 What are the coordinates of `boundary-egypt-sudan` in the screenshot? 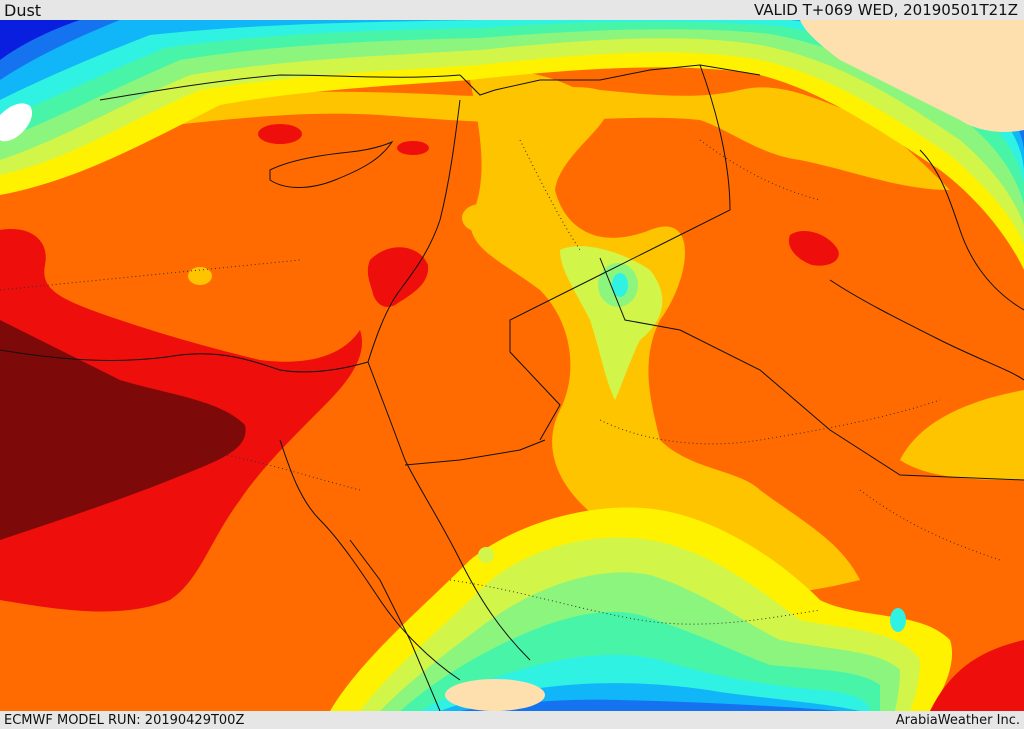 It's located at (395, 625).